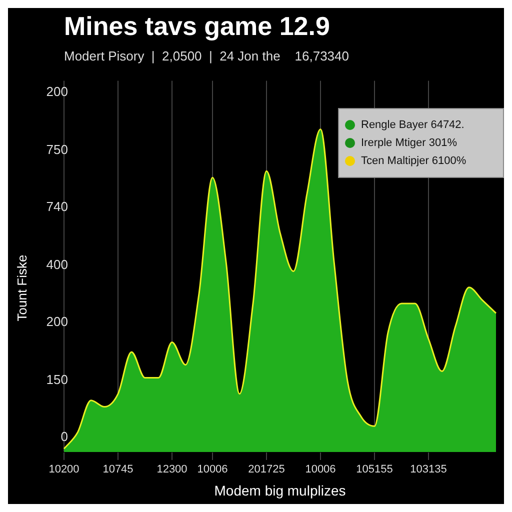 The image size is (512, 512). What do you see at coordinates (118, 470) in the screenshot?
I see `x-tick-label: 10745` at bounding box center [118, 470].